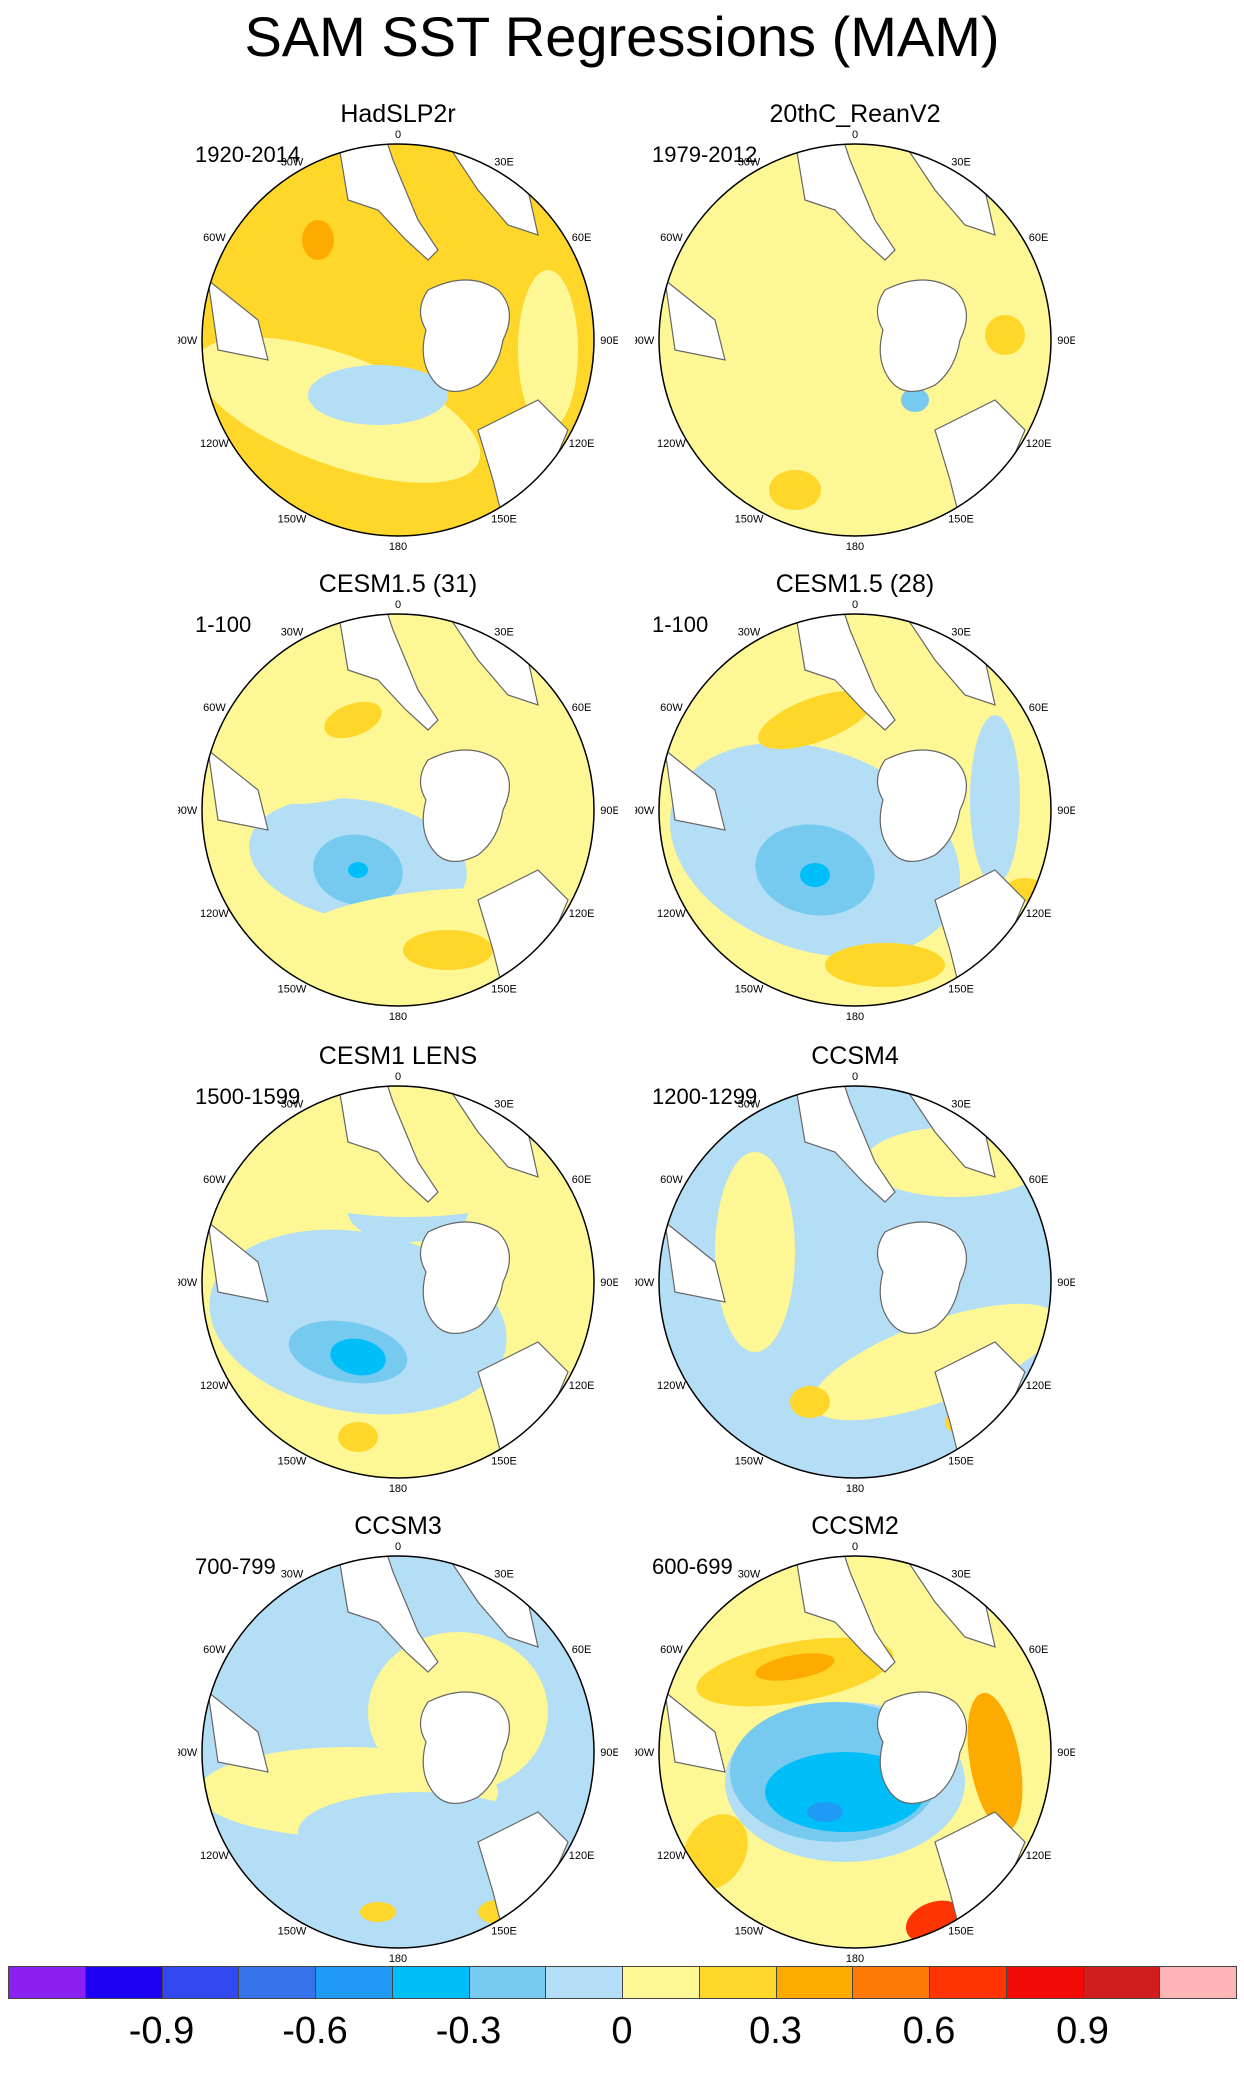  Describe the element at coordinates (315, 2031) in the screenshot. I see `colorbar-tick-label: -0.6` at that location.